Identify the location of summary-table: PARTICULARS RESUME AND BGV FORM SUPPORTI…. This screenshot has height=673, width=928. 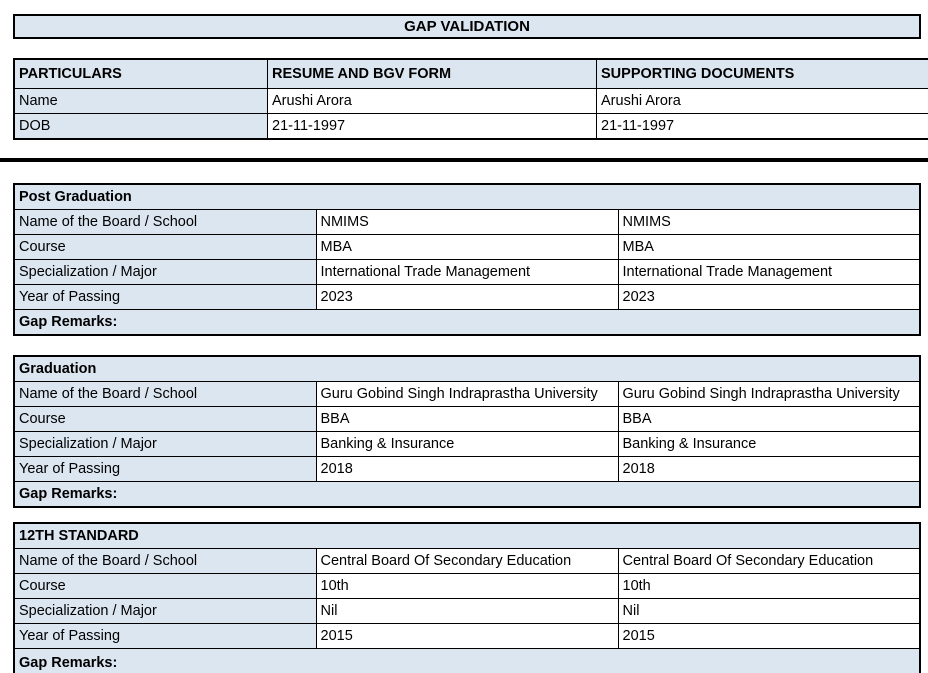
(470, 99).